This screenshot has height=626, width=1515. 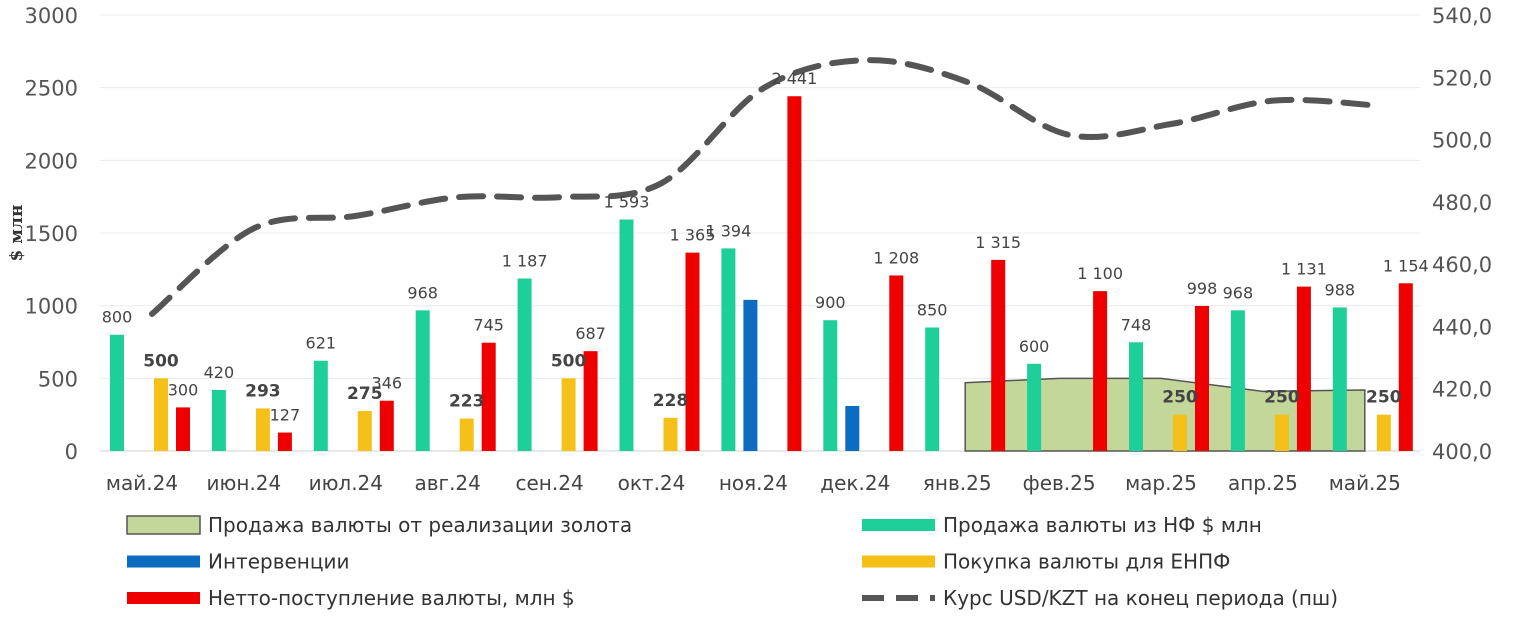 What do you see at coordinates (321, 343) in the screenshot?
I see `data-label: 621` at bounding box center [321, 343].